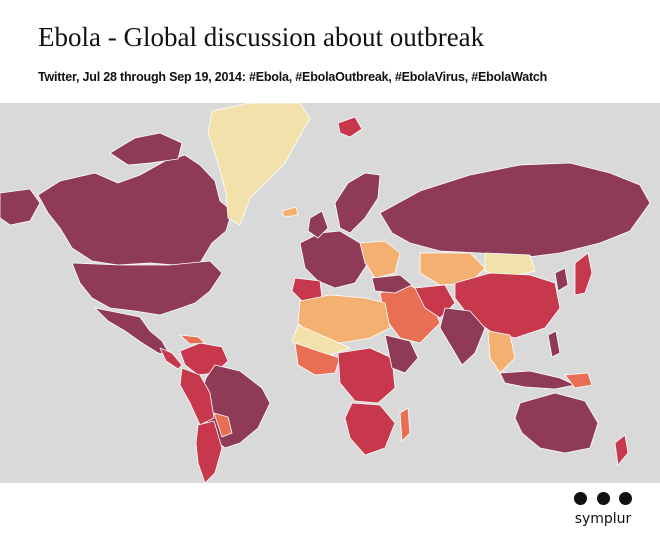 This screenshot has width=660, height=541. What do you see at coordinates (578, 380) in the screenshot?
I see `region-papua-new-guinea` at bounding box center [578, 380].